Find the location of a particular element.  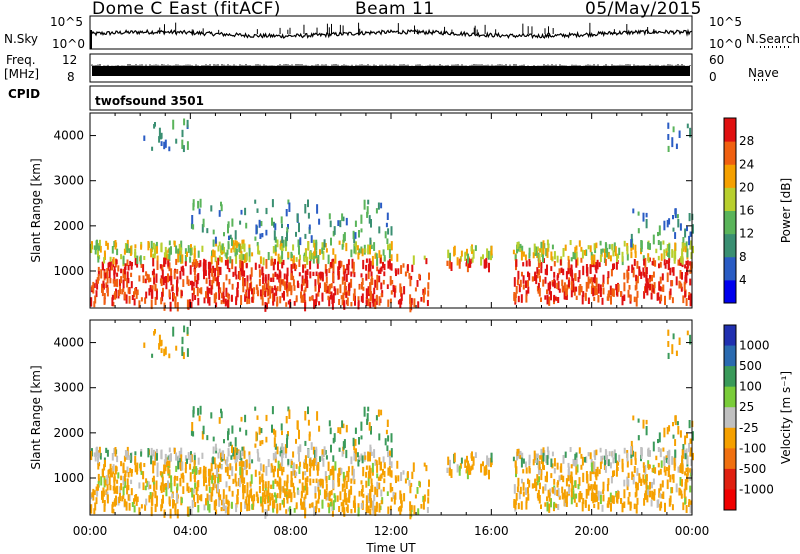

beam-label: Beam 11 is located at coordinates (395, 9).